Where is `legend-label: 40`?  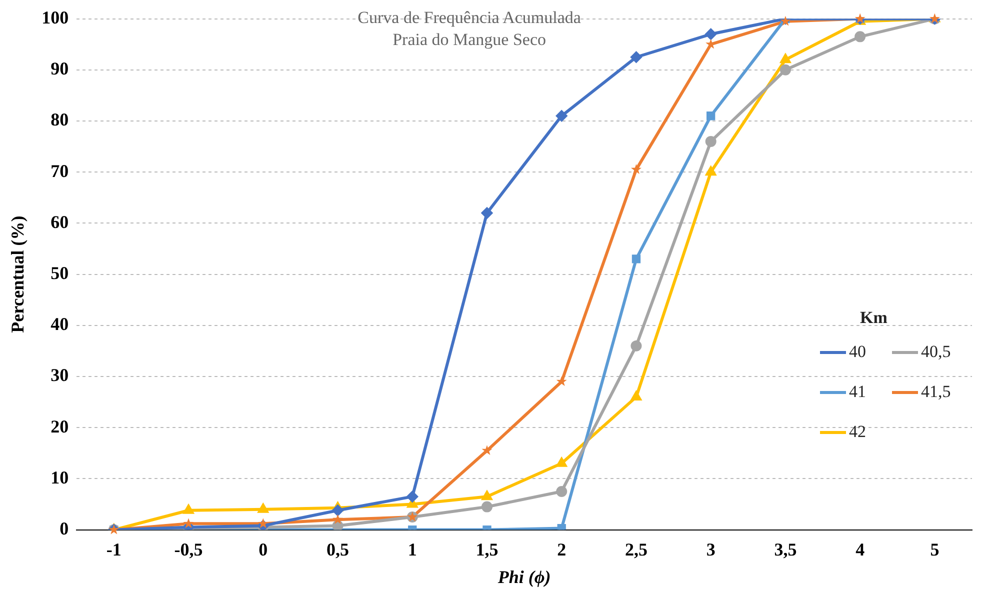
legend-label: 40 is located at coordinates (857, 352).